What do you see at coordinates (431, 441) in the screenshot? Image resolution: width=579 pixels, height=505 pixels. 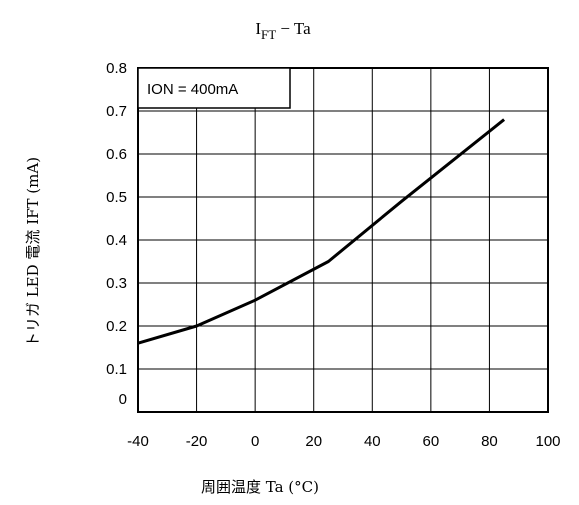 I see `x-tick-label: 60` at bounding box center [431, 441].